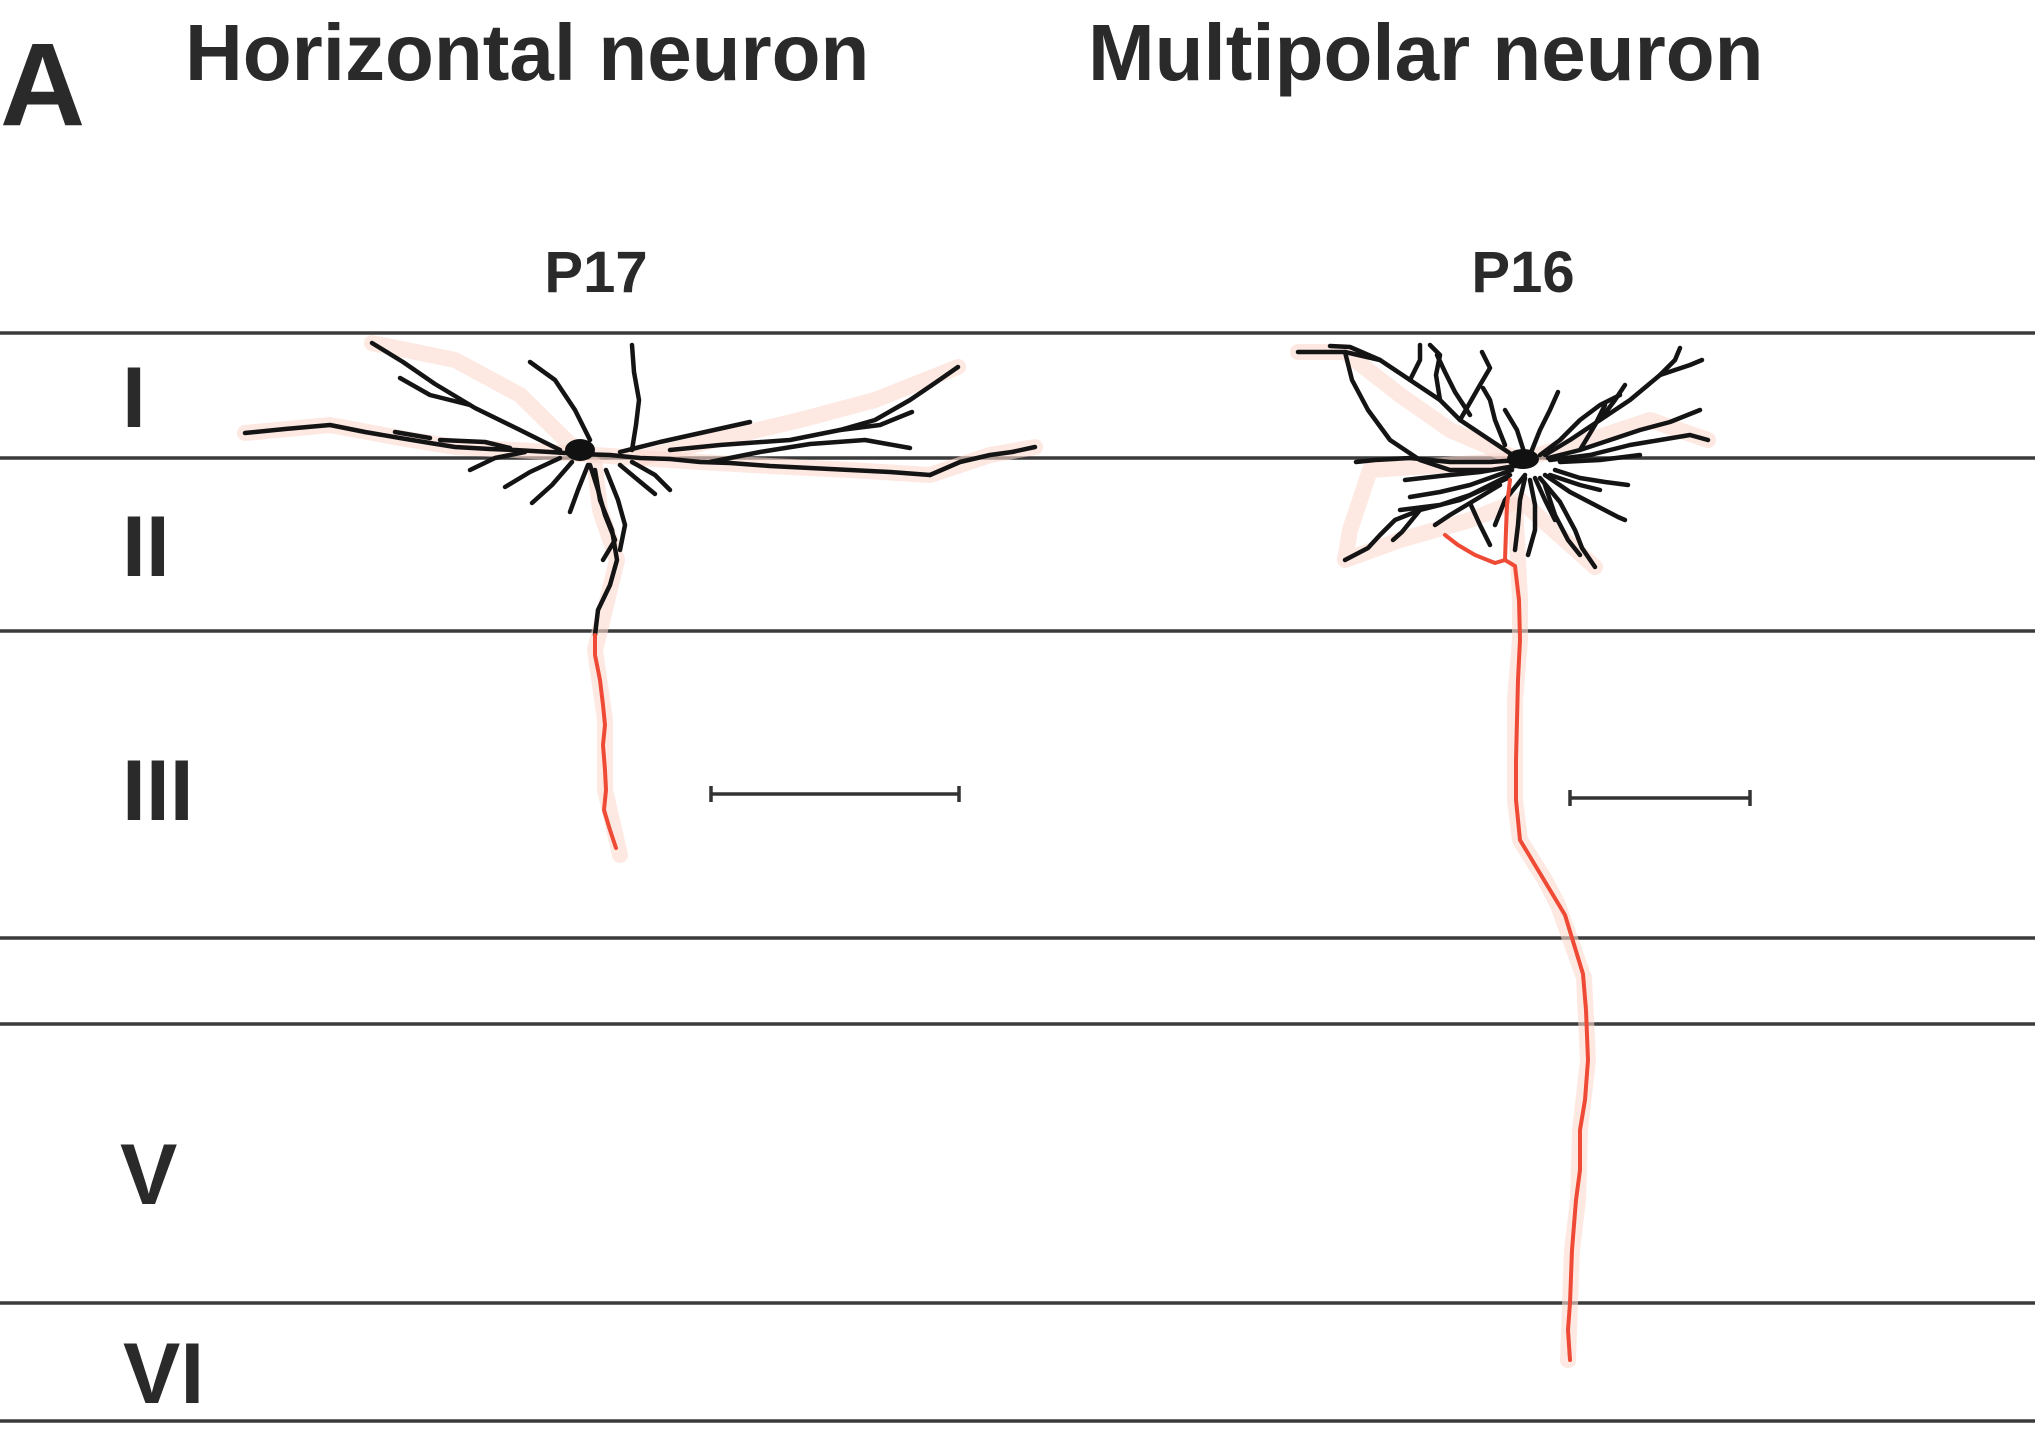 The width and height of the screenshot is (2040, 1448). Describe the element at coordinates (158, 791) in the screenshot. I see `layer-label-iii: III` at that location.